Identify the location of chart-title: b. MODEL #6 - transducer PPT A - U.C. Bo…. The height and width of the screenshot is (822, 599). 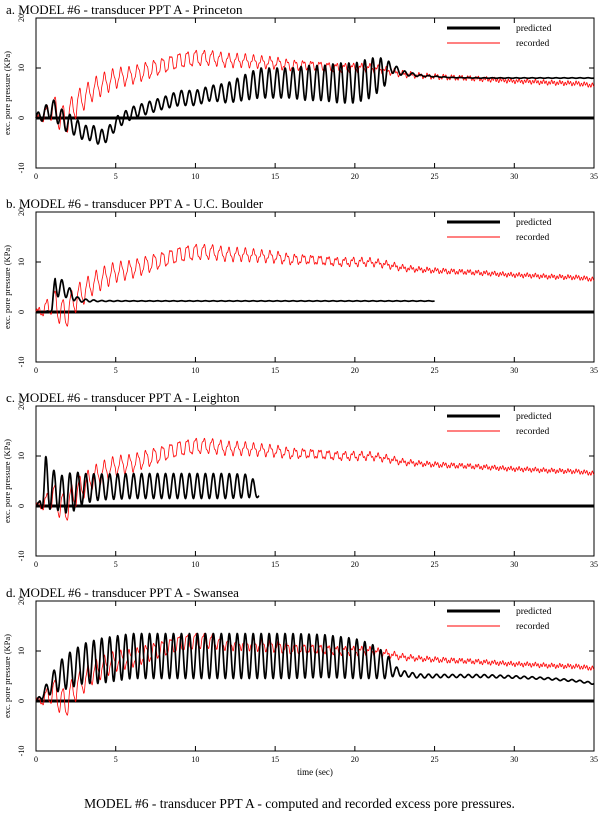
(135, 203).